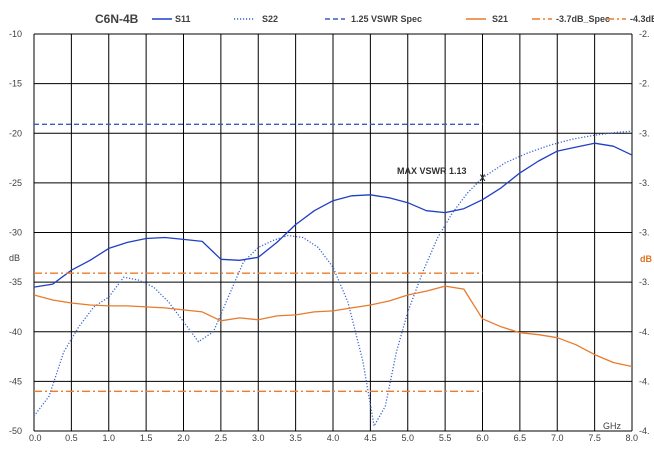  I want to click on x-tick-label: 1.5, so click(146, 438).